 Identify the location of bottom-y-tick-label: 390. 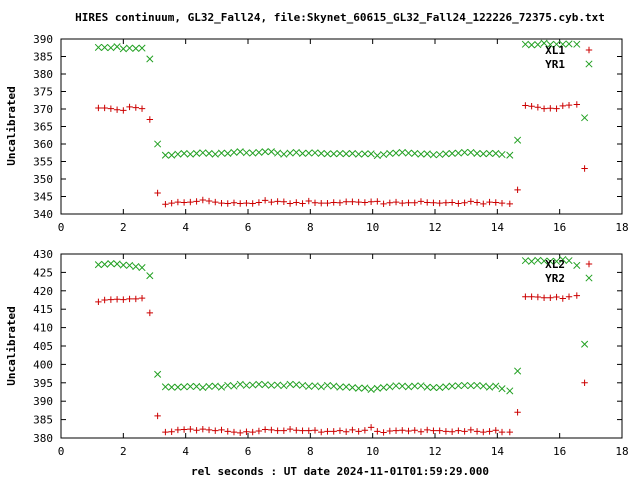
(43, 401).